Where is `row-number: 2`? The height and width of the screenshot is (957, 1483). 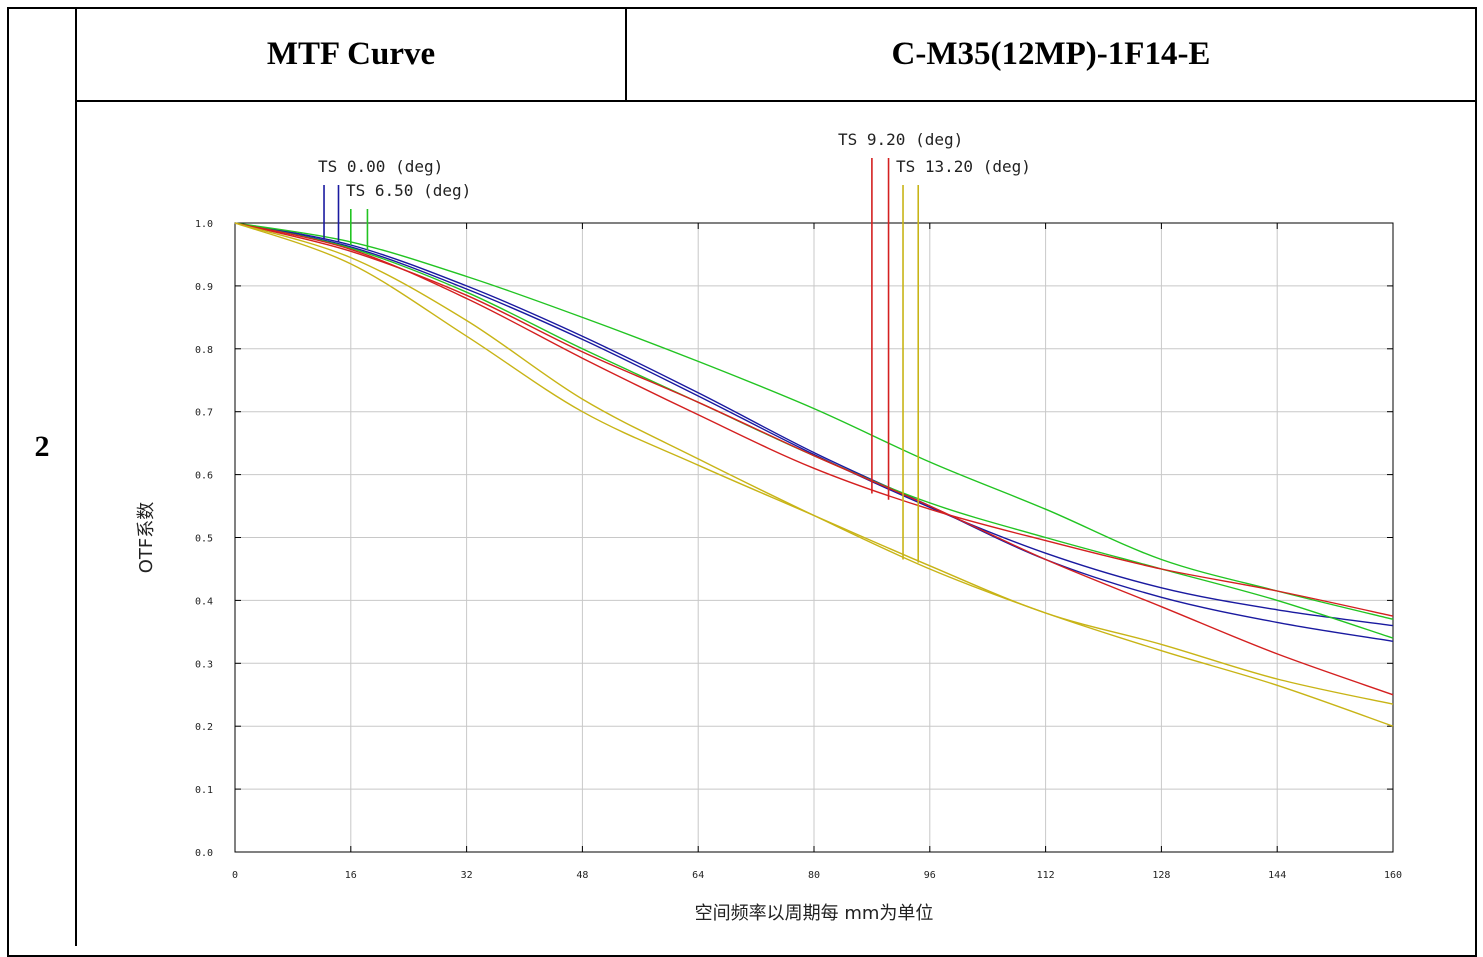 row-number: 2 is located at coordinates (42, 446).